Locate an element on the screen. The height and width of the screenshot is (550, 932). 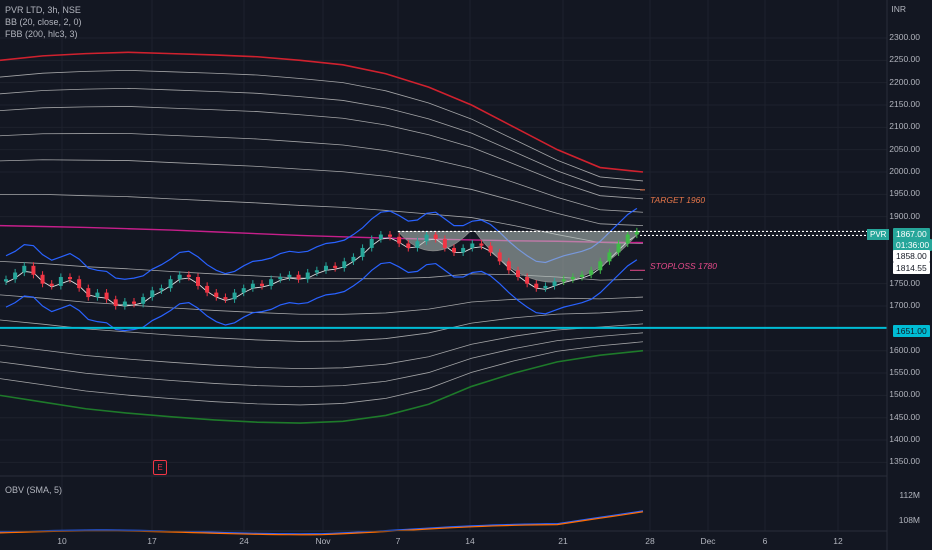
price-tick-label: 2250.00 is located at coordinates (904, 59).